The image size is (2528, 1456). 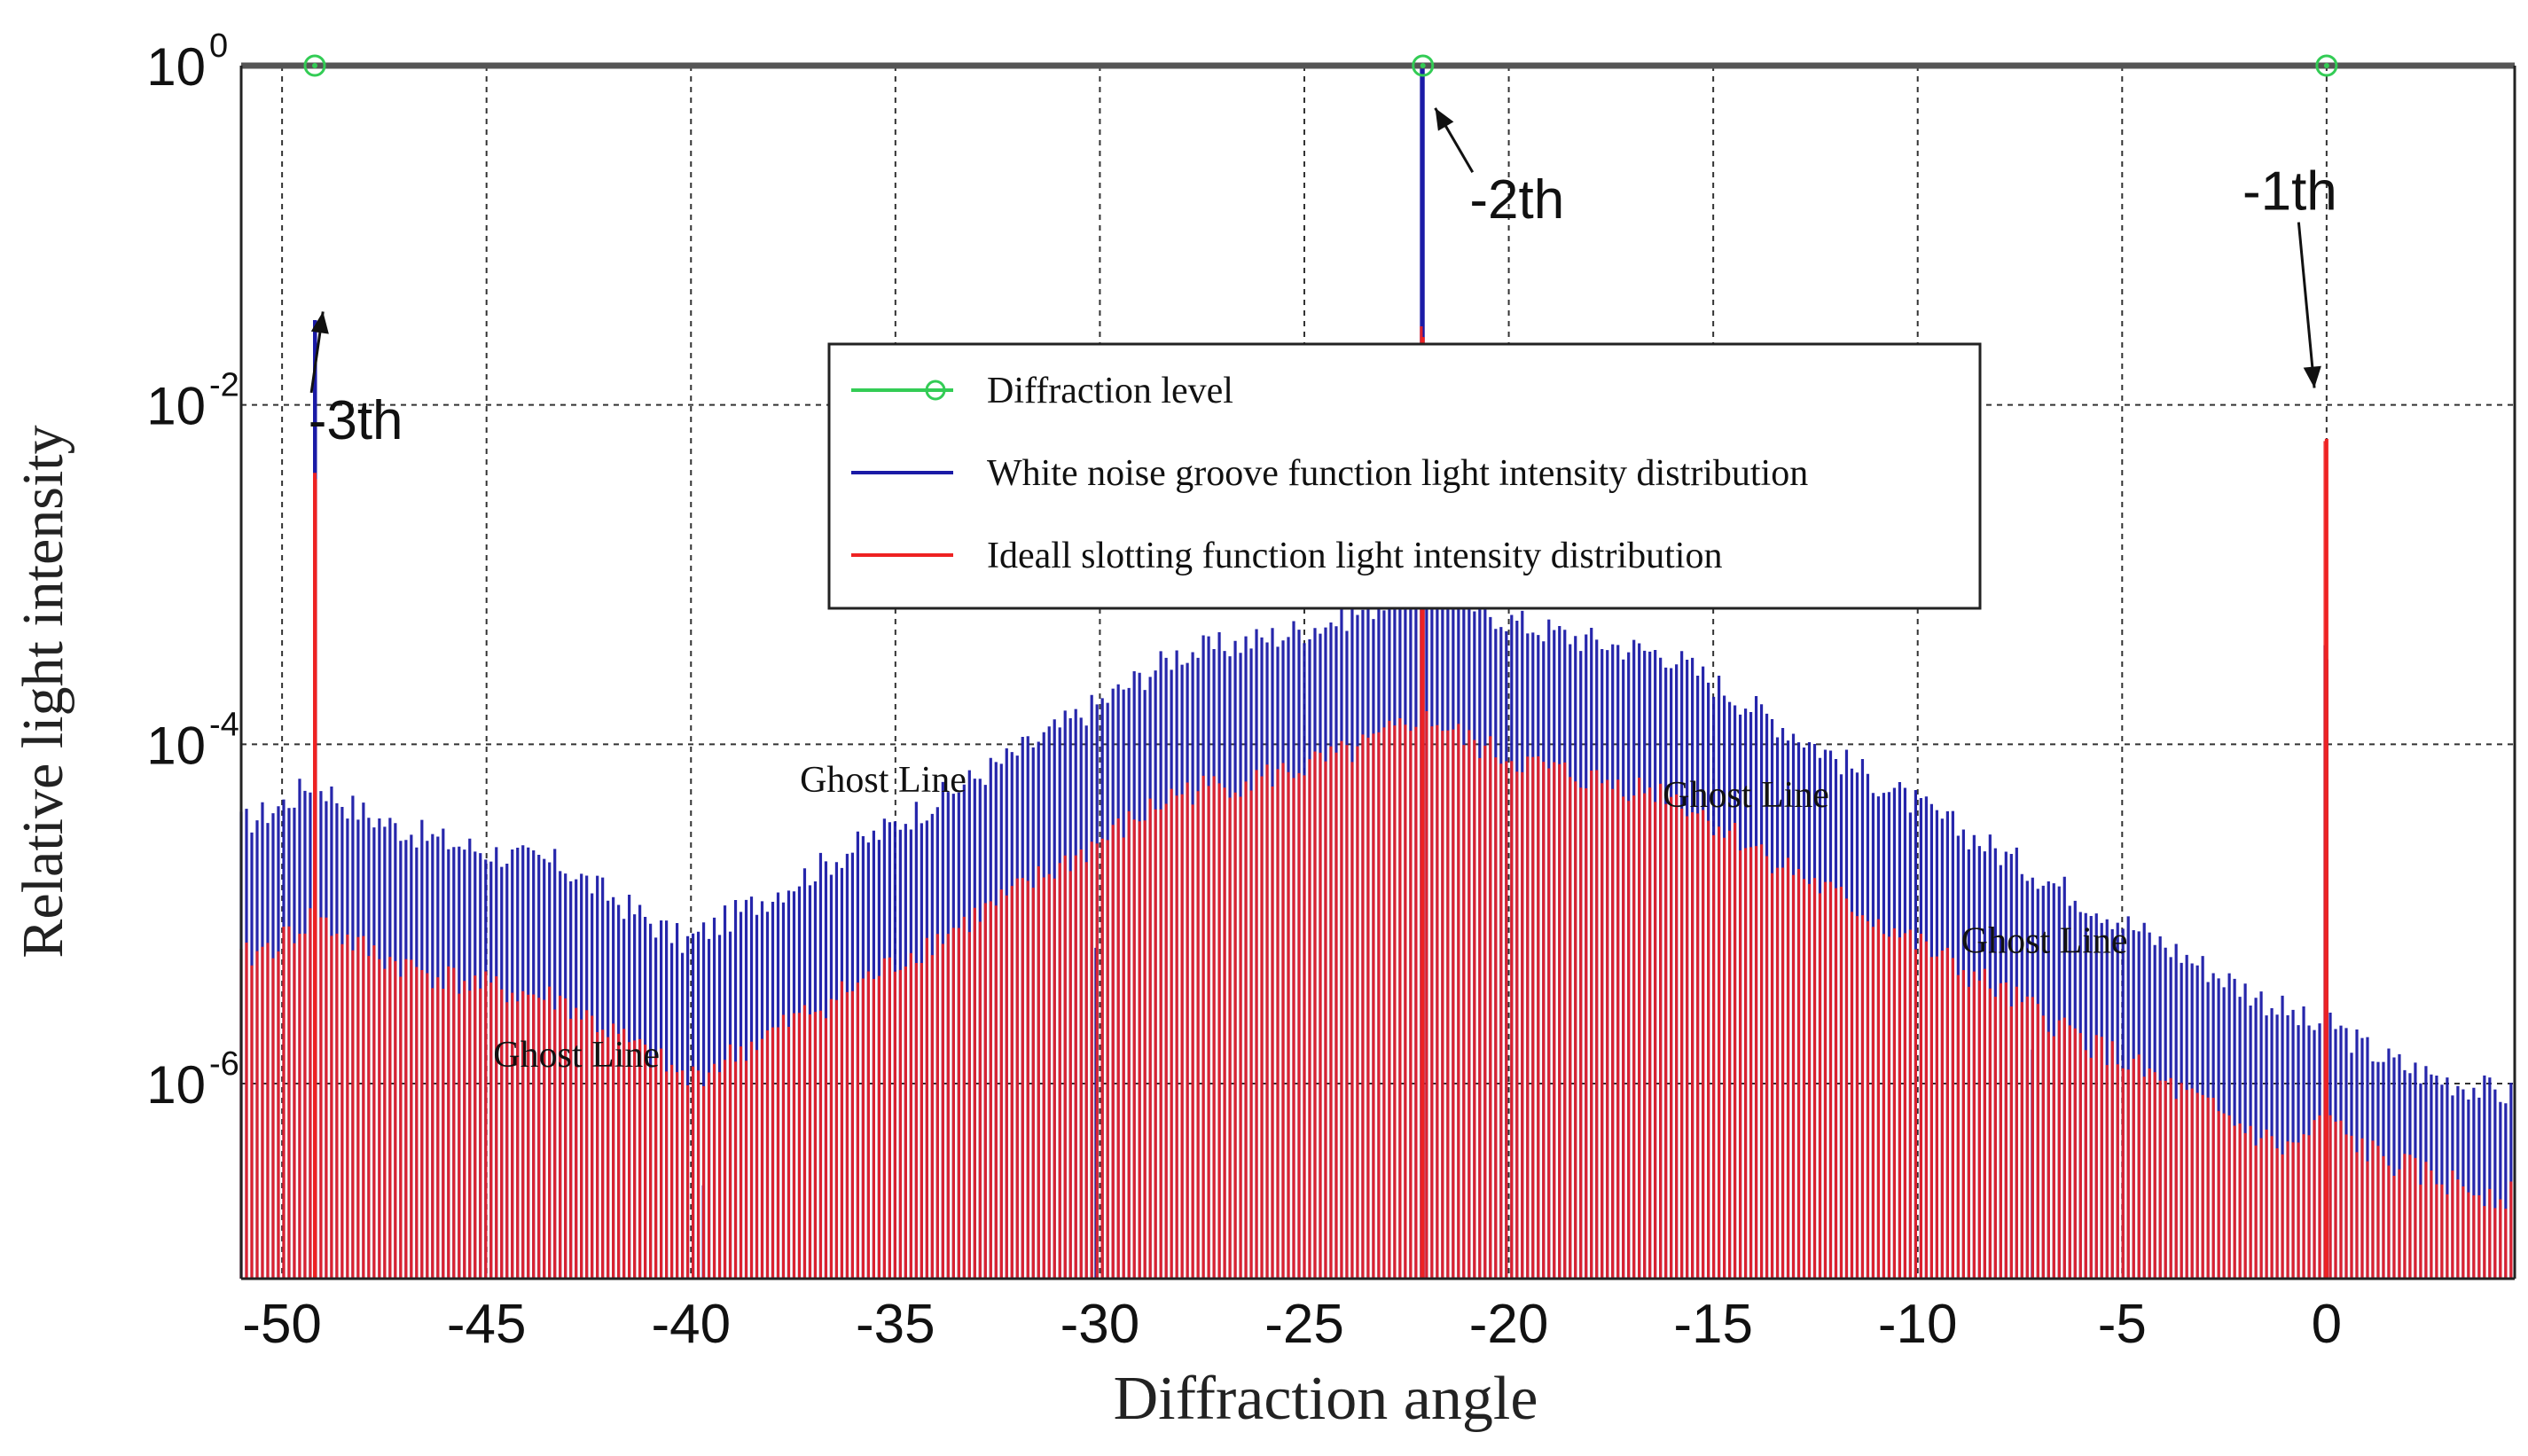 What do you see at coordinates (43, 691) in the screenshot?
I see `y-axis-label: Relative light intensity` at bounding box center [43, 691].